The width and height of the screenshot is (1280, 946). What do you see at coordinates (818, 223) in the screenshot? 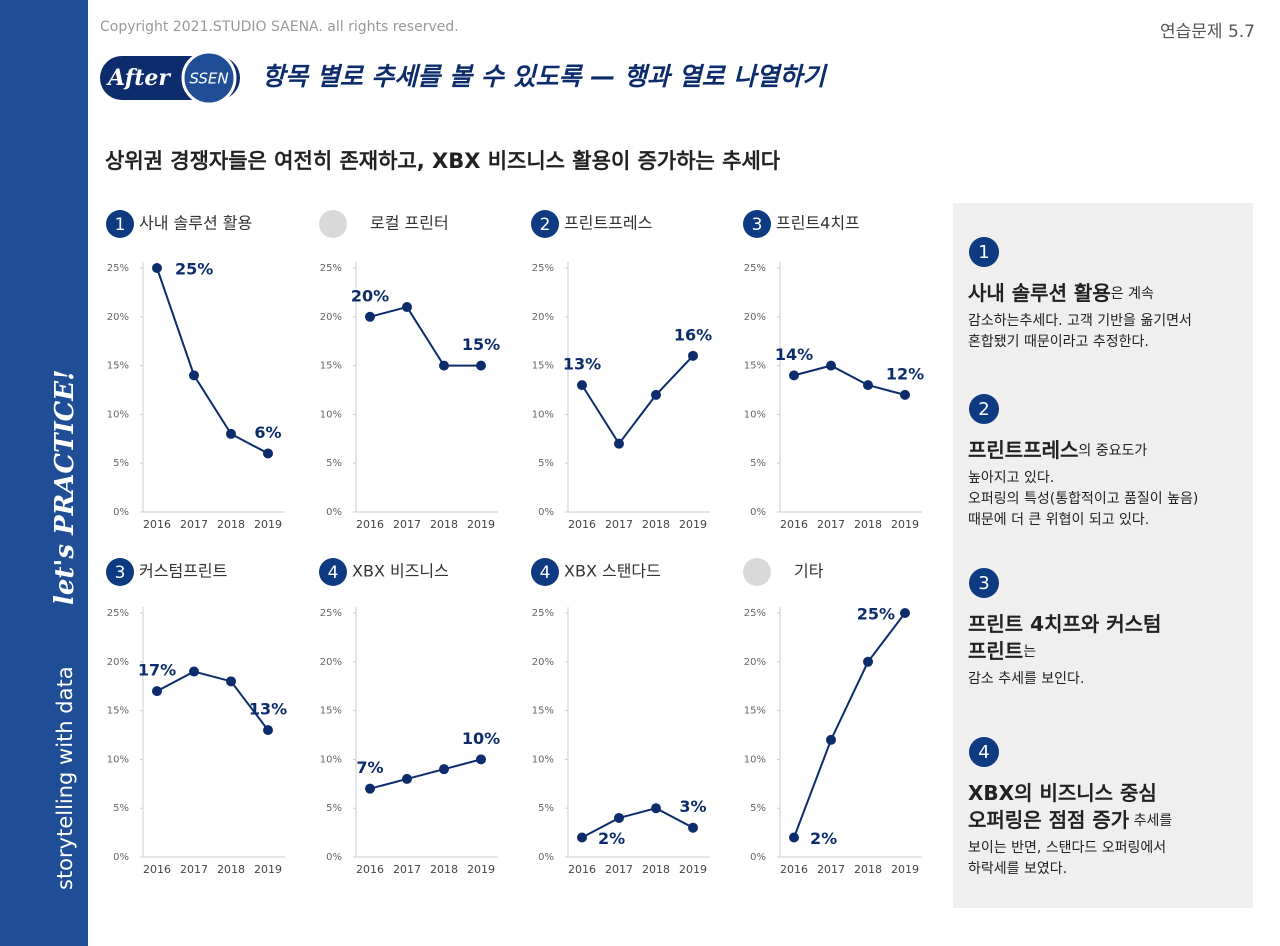
I see `chart-title: 프린트4치프` at bounding box center [818, 223].